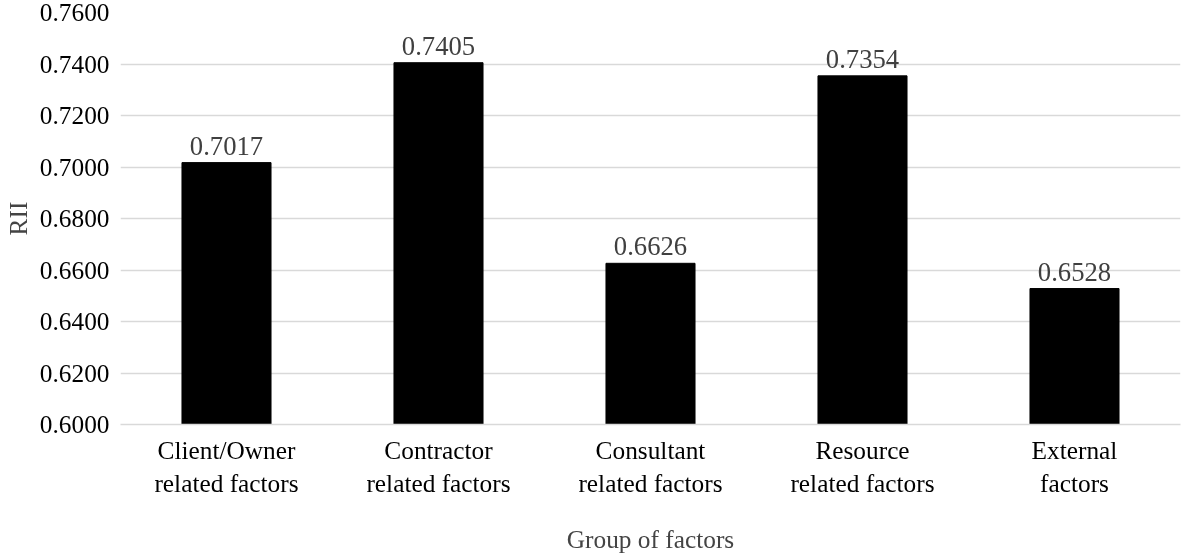 The width and height of the screenshot is (1202, 558). Describe the element at coordinates (438, 45) in the screenshot. I see `data-label: 0.7405` at that location.